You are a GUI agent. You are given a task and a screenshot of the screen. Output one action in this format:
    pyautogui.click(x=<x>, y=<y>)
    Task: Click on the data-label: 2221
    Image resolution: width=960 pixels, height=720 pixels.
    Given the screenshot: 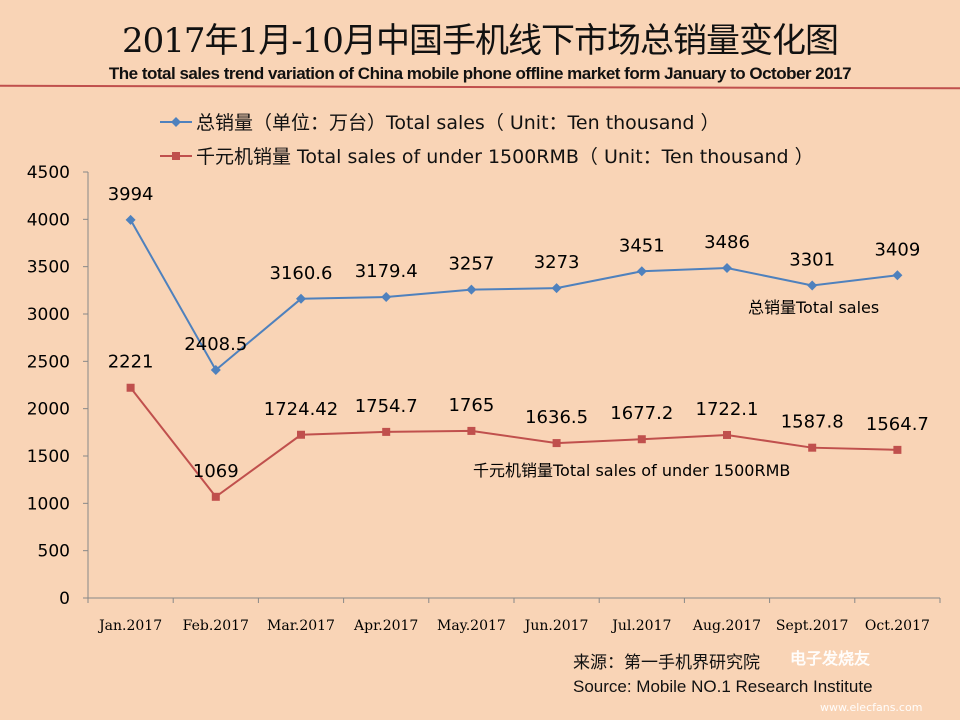 What is the action you would take?
    pyautogui.click(x=131, y=362)
    